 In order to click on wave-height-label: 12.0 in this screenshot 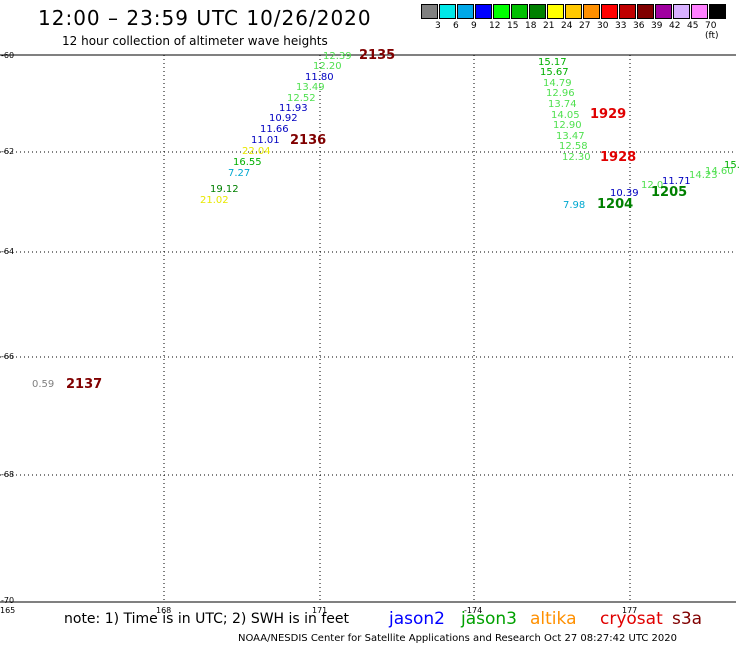, I will do `click(652, 185)`.